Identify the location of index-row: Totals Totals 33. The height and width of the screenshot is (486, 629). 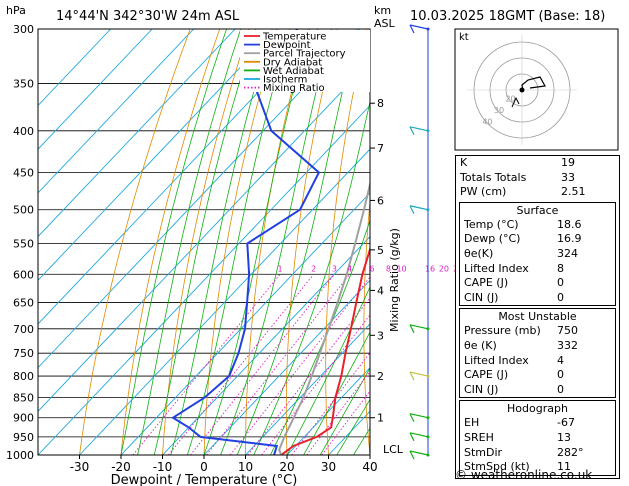
(537, 178).